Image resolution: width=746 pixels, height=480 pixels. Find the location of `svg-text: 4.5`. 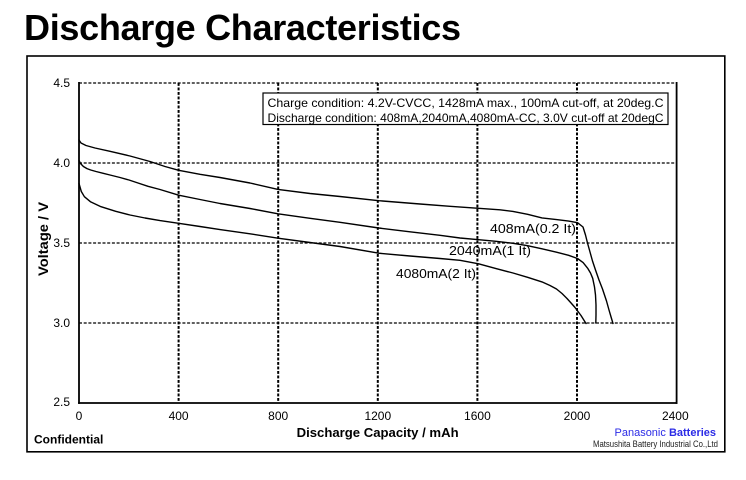

svg-text: 4.5 is located at coordinates (61, 83).